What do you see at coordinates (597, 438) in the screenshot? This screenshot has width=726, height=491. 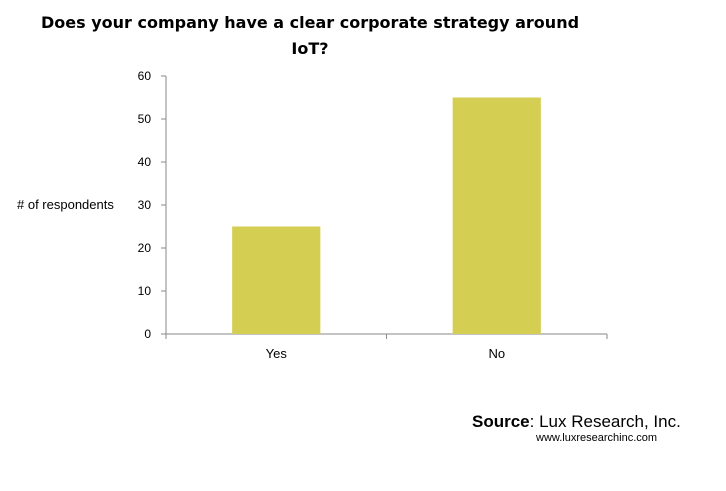 I see `source-url: www.luxresearchinc.com` at bounding box center [597, 438].